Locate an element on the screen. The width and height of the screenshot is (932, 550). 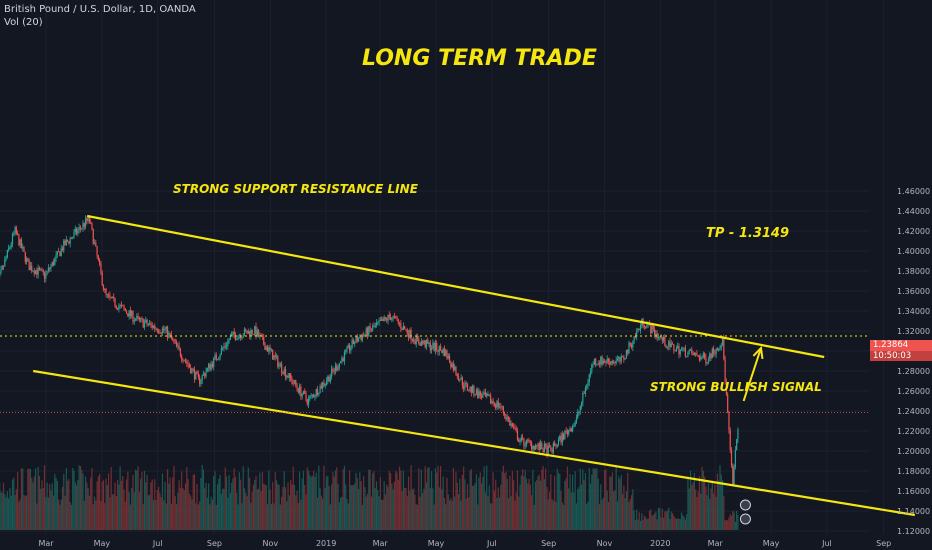
y-tick-label: 1.26000 is located at coordinates (913, 391).